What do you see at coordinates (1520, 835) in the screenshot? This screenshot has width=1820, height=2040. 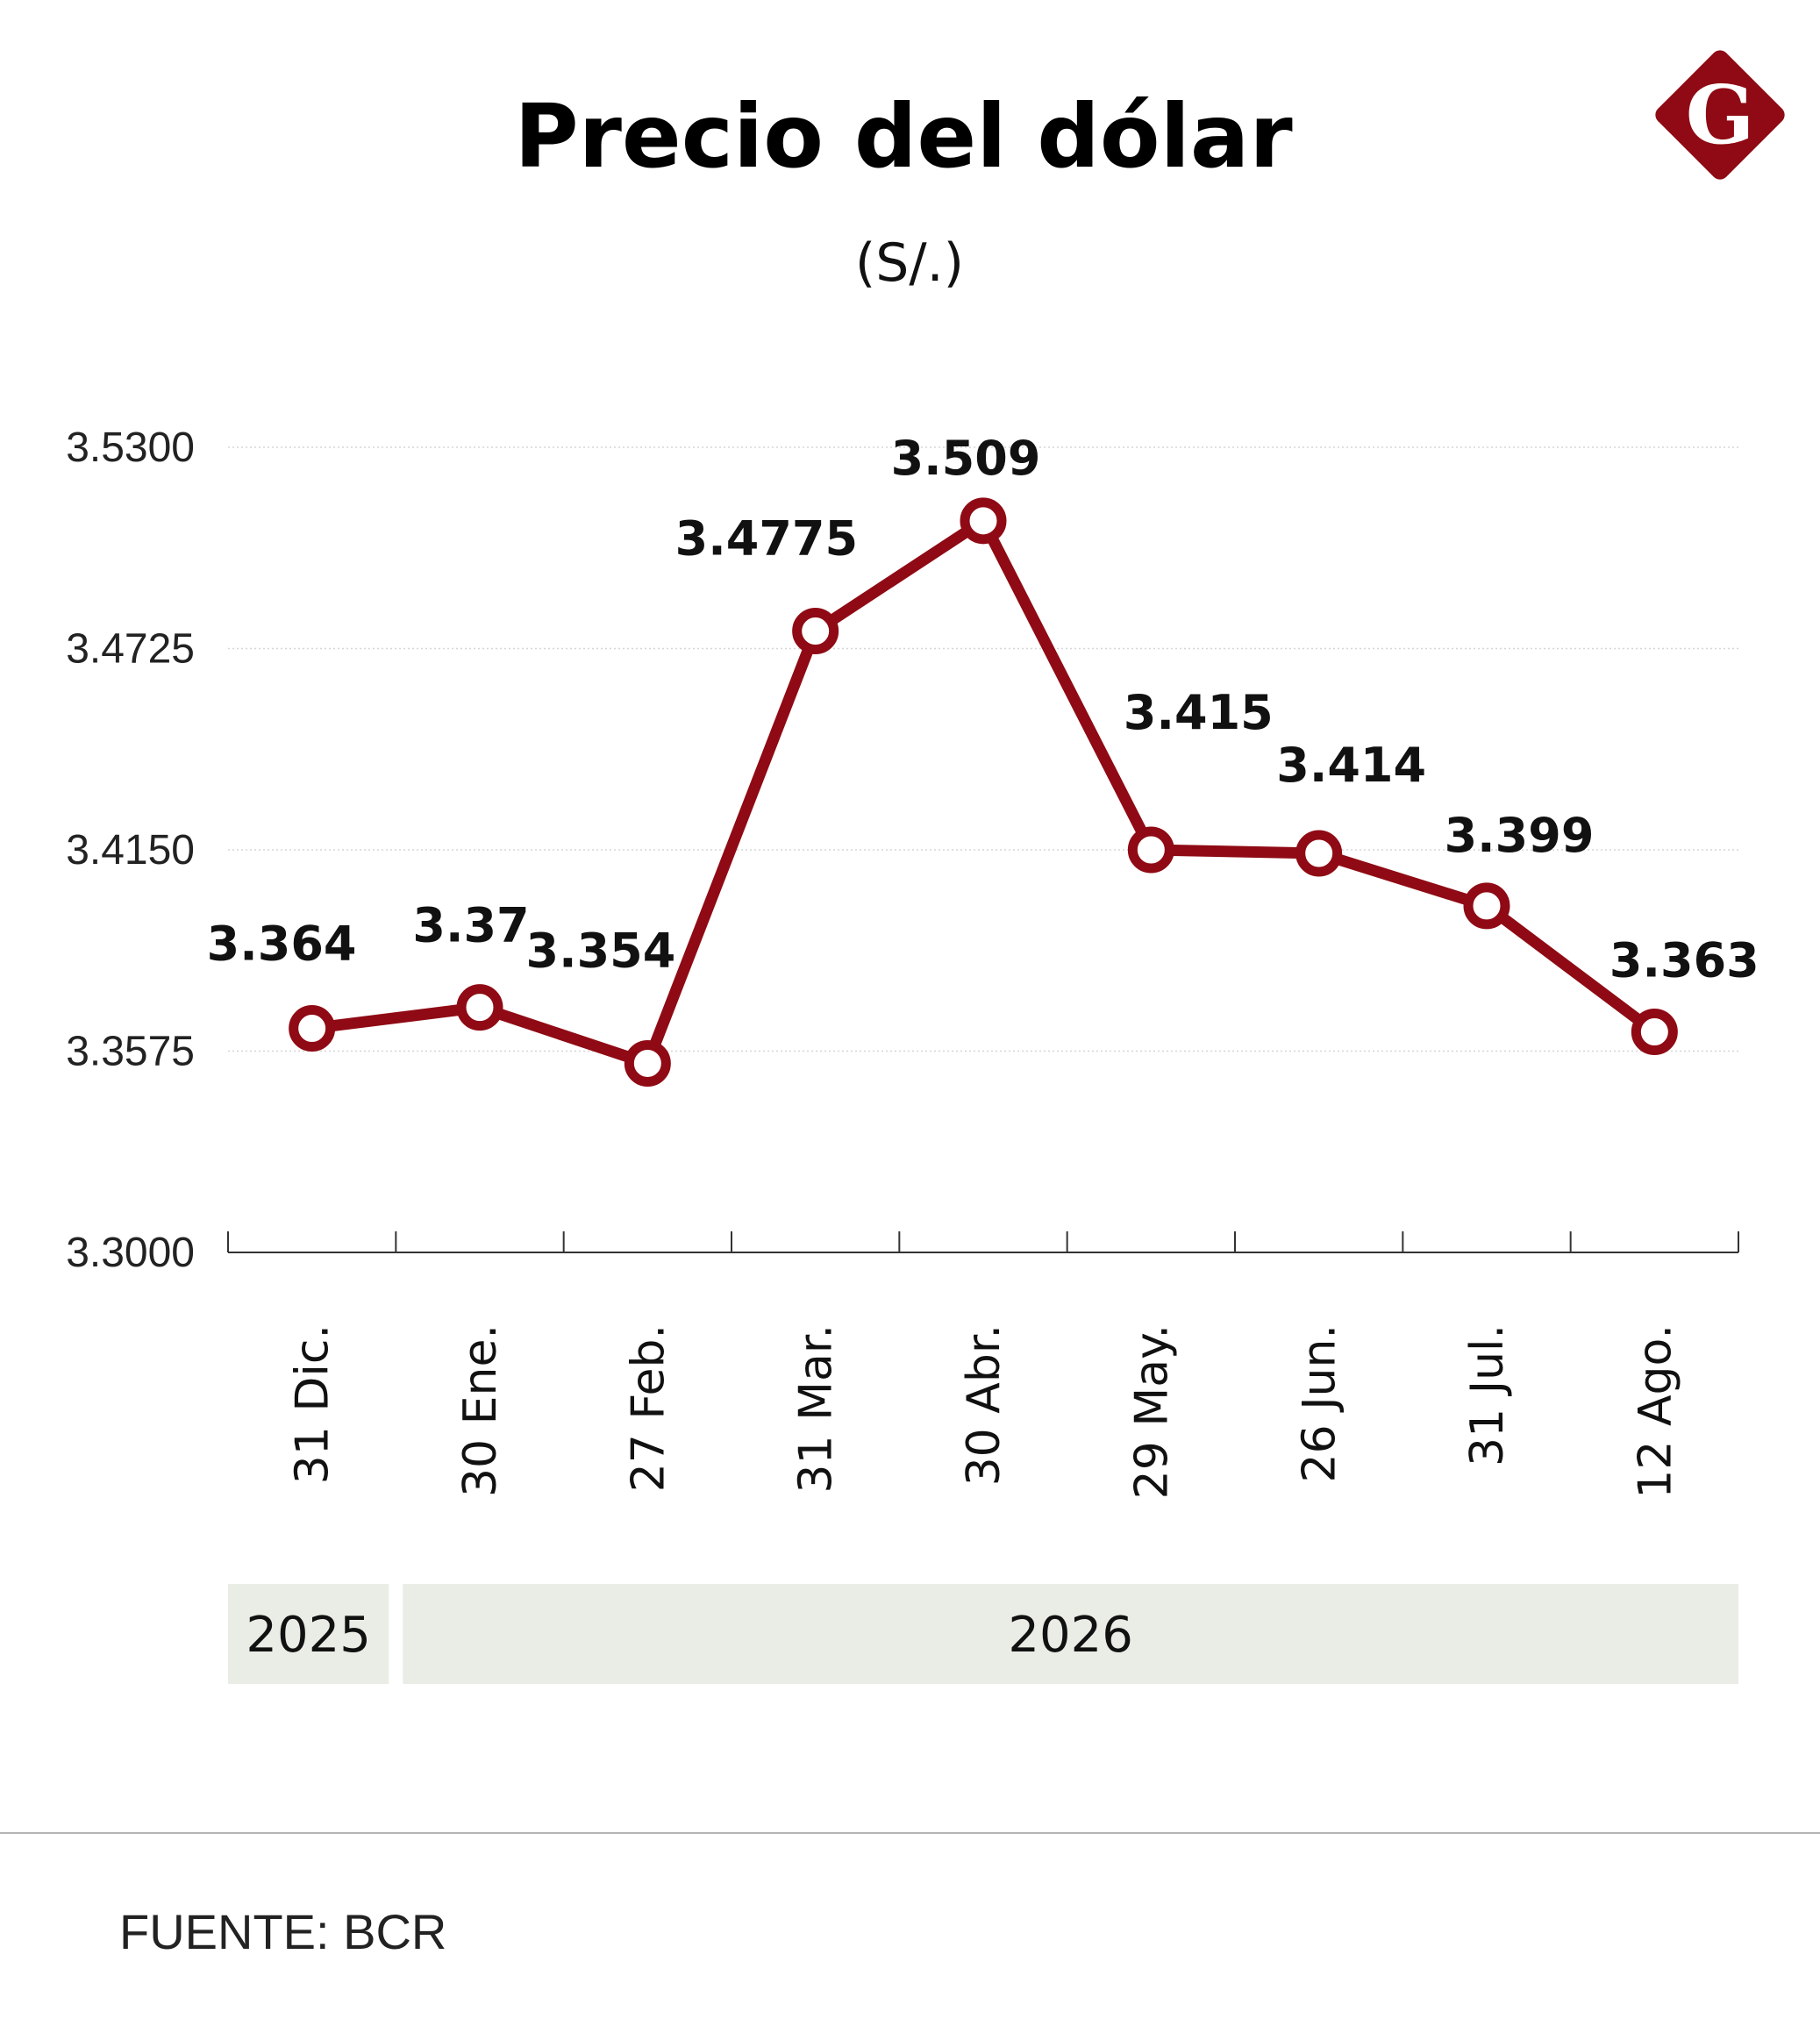 I see `data-label: 3.399` at bounding box center [1520, 835].